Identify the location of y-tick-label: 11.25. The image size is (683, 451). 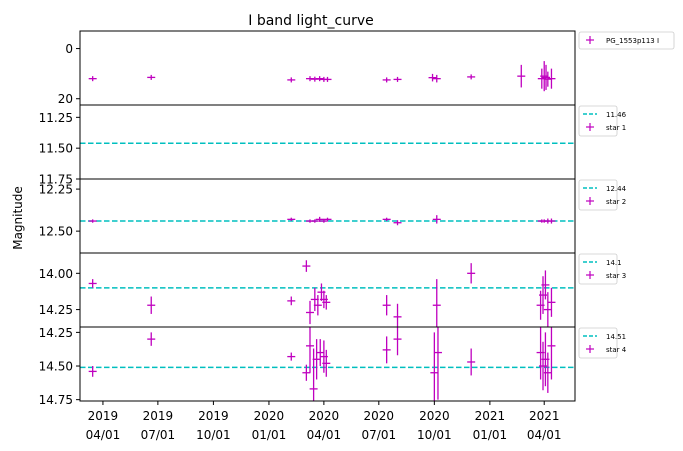
(56, 118).